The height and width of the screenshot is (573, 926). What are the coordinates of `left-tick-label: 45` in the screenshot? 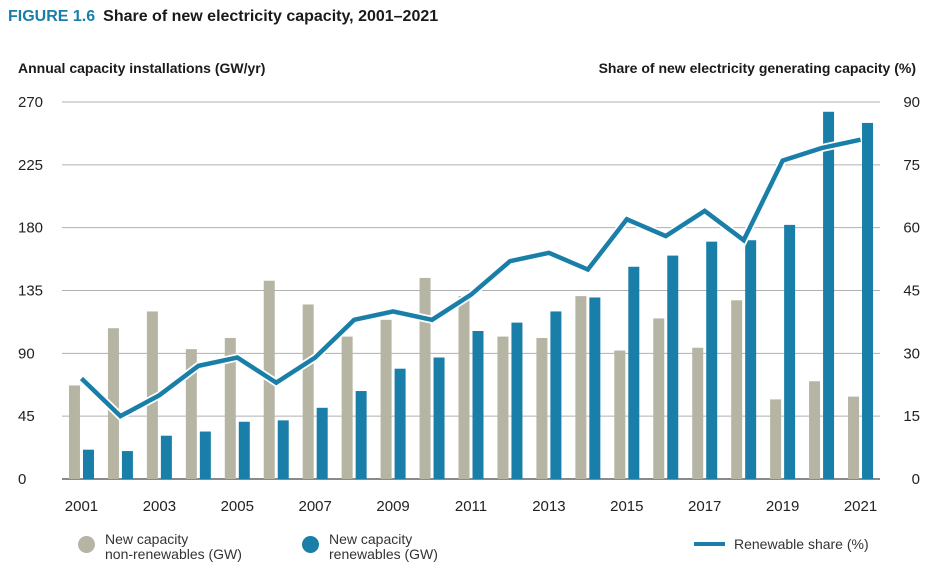 It's located at (26, 416).